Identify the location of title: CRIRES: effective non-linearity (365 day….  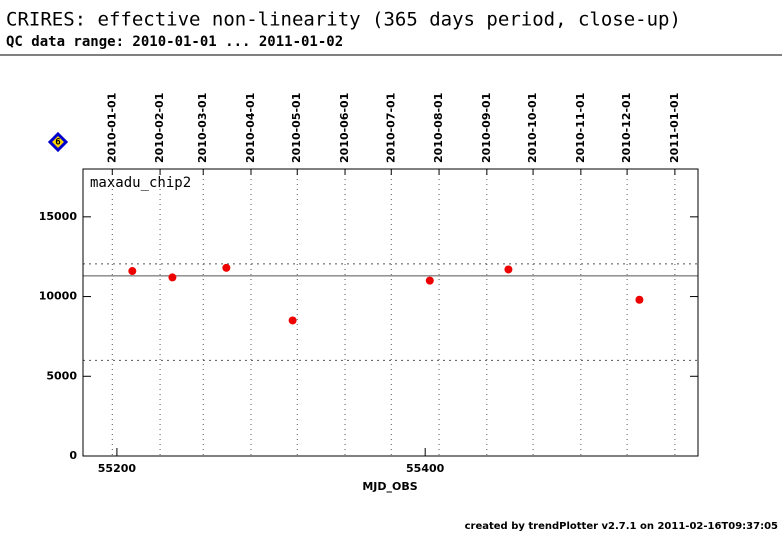
(343, 20).